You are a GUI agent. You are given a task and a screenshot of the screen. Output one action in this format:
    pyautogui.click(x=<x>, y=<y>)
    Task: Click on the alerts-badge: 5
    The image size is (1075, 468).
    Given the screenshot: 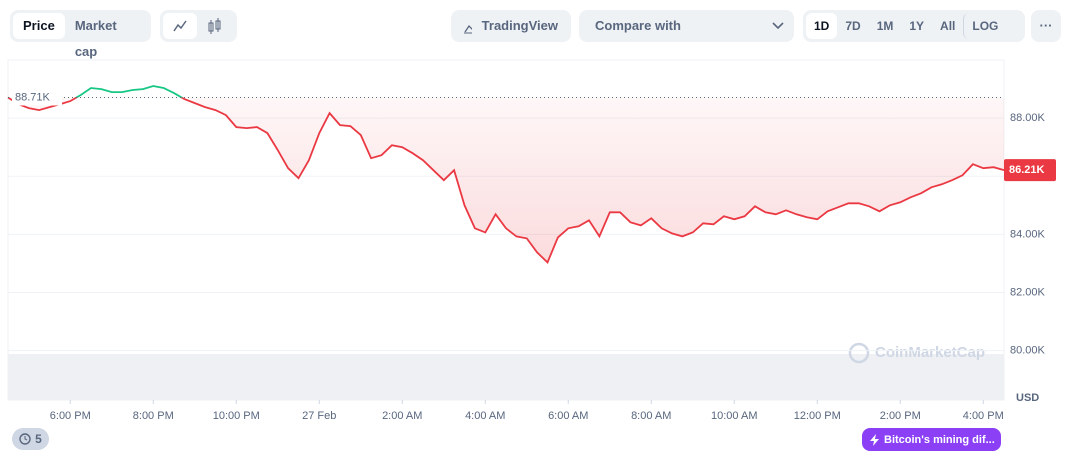 What is the action you would take?
    pyautogui.click(x=30, y=439)
    